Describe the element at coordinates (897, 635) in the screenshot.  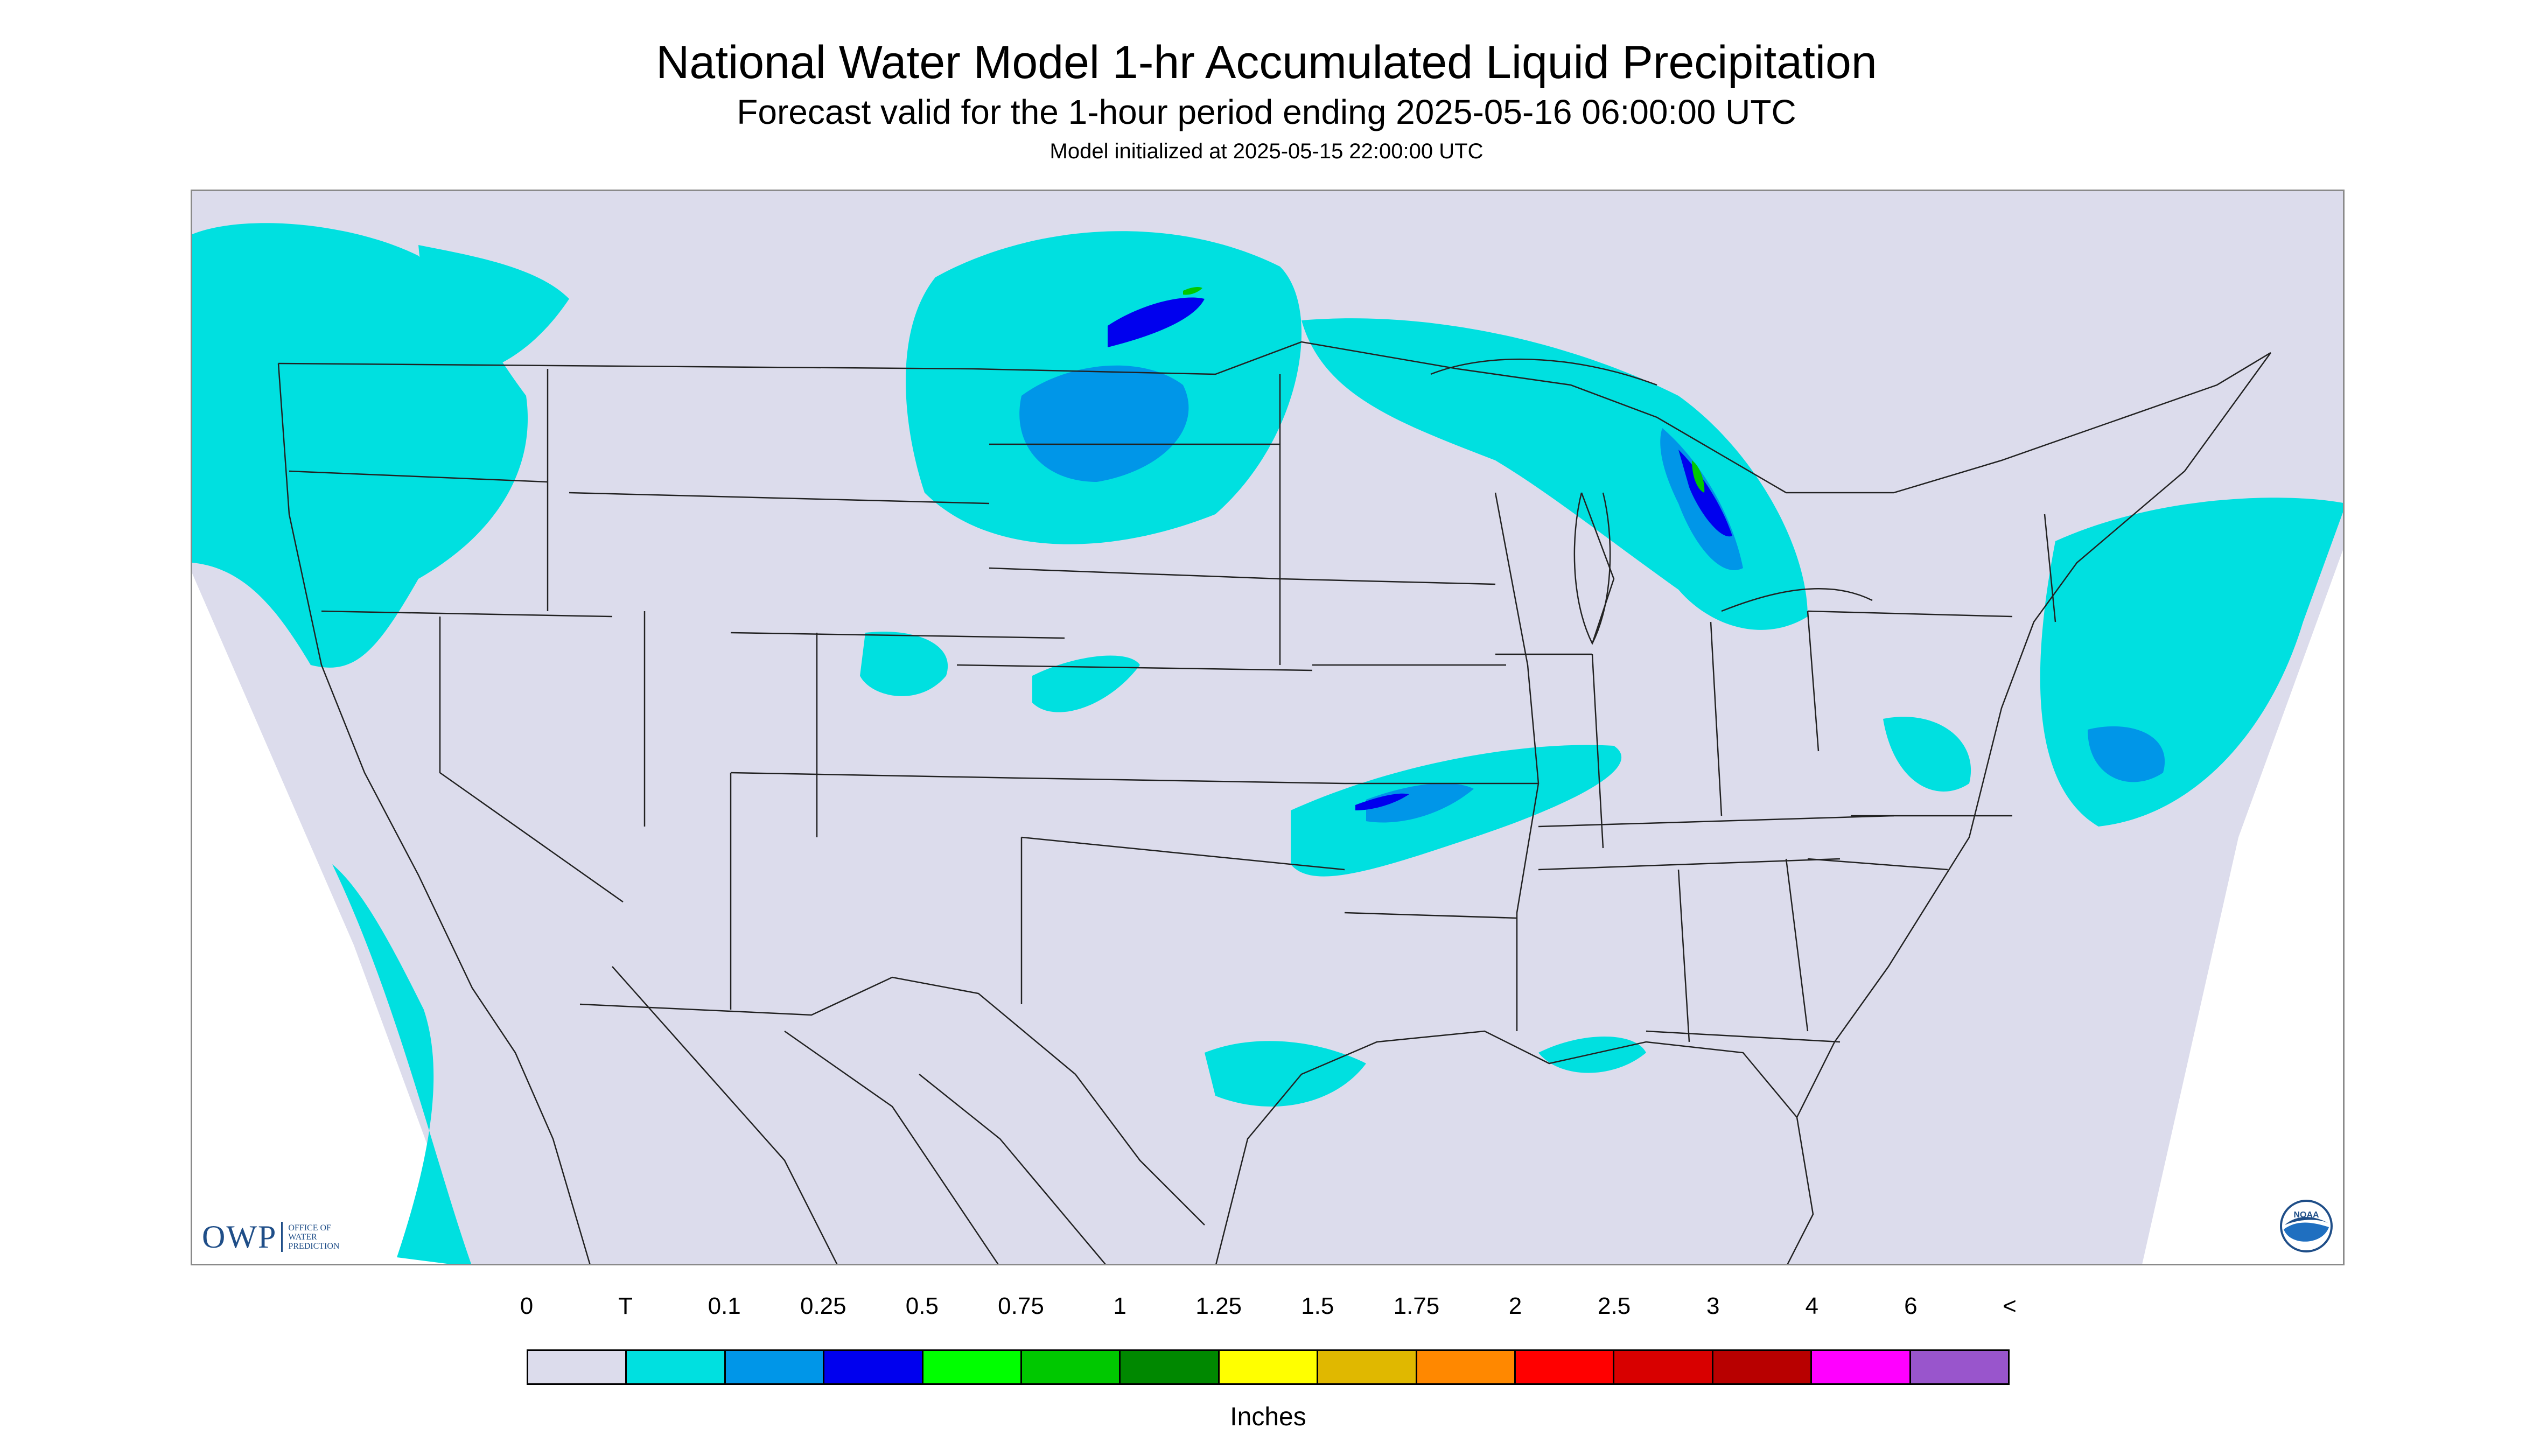
I see `state-line-wy-co` at that location.